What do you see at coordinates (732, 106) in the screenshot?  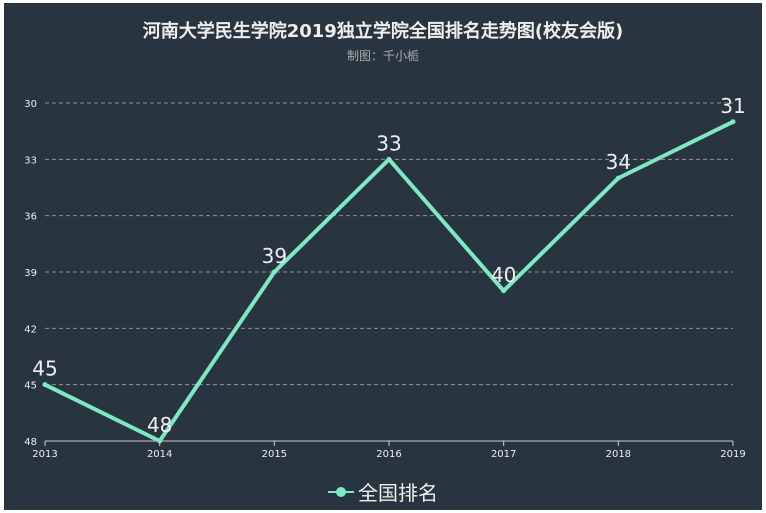 I see `data-label: 31` at bounding box center [732, 106].